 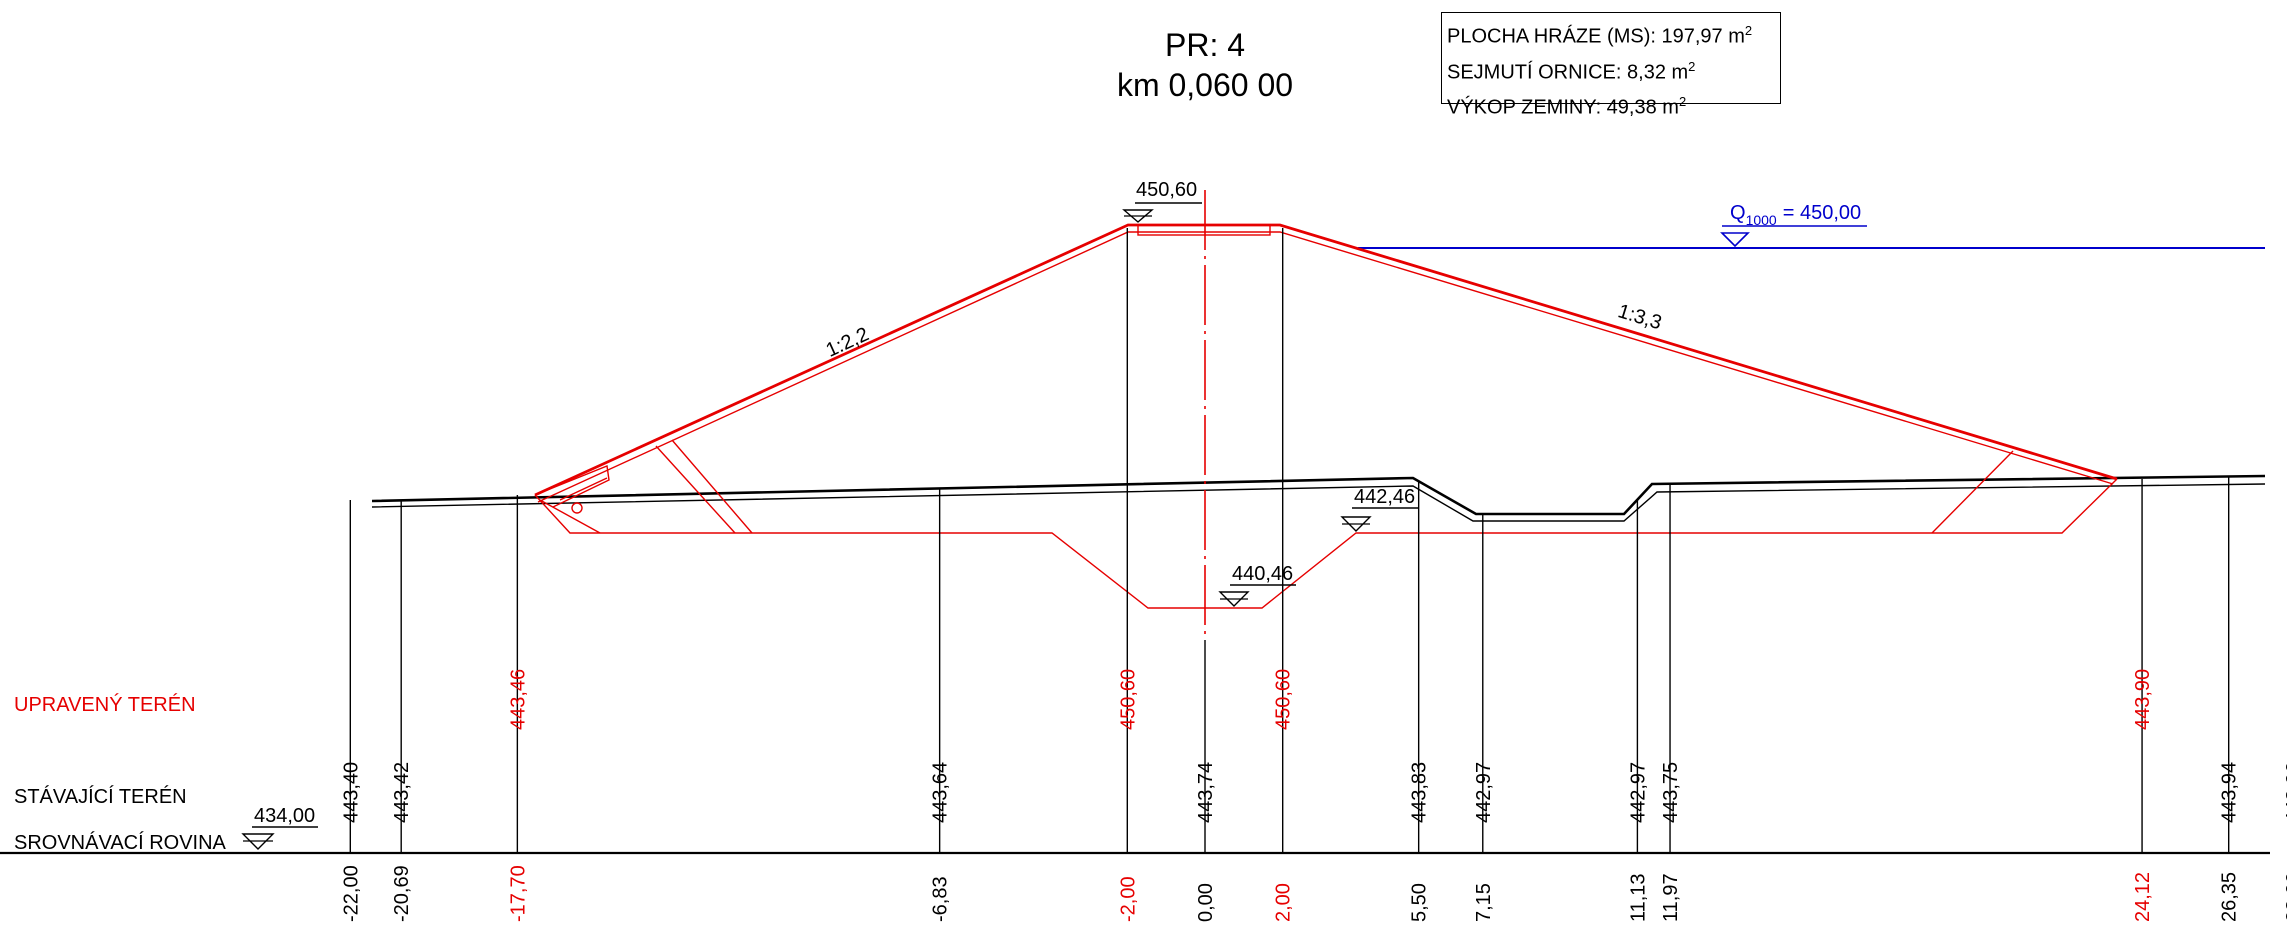 I want to click on modified-elevation-label: 443,46, so click(x=518, y=699).